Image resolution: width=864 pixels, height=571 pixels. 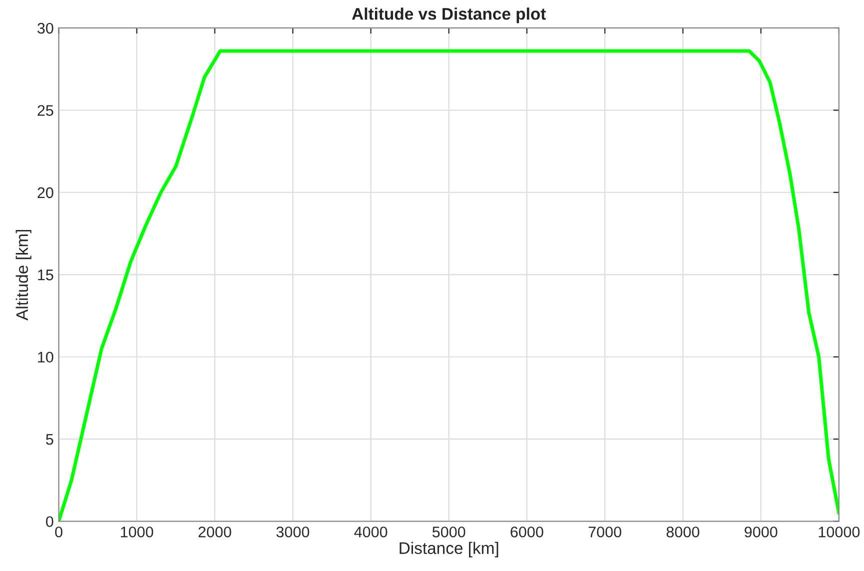 I want to click on x-tick-label: 0, so click(x=58, y=532).